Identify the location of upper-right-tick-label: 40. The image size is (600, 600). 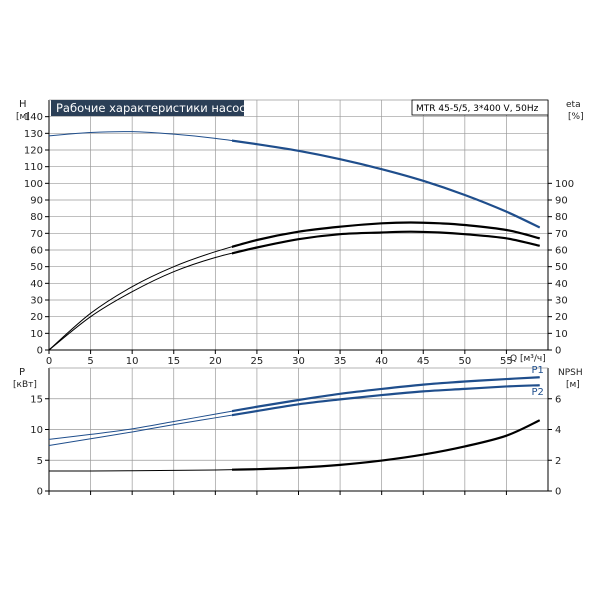
(561, 284).